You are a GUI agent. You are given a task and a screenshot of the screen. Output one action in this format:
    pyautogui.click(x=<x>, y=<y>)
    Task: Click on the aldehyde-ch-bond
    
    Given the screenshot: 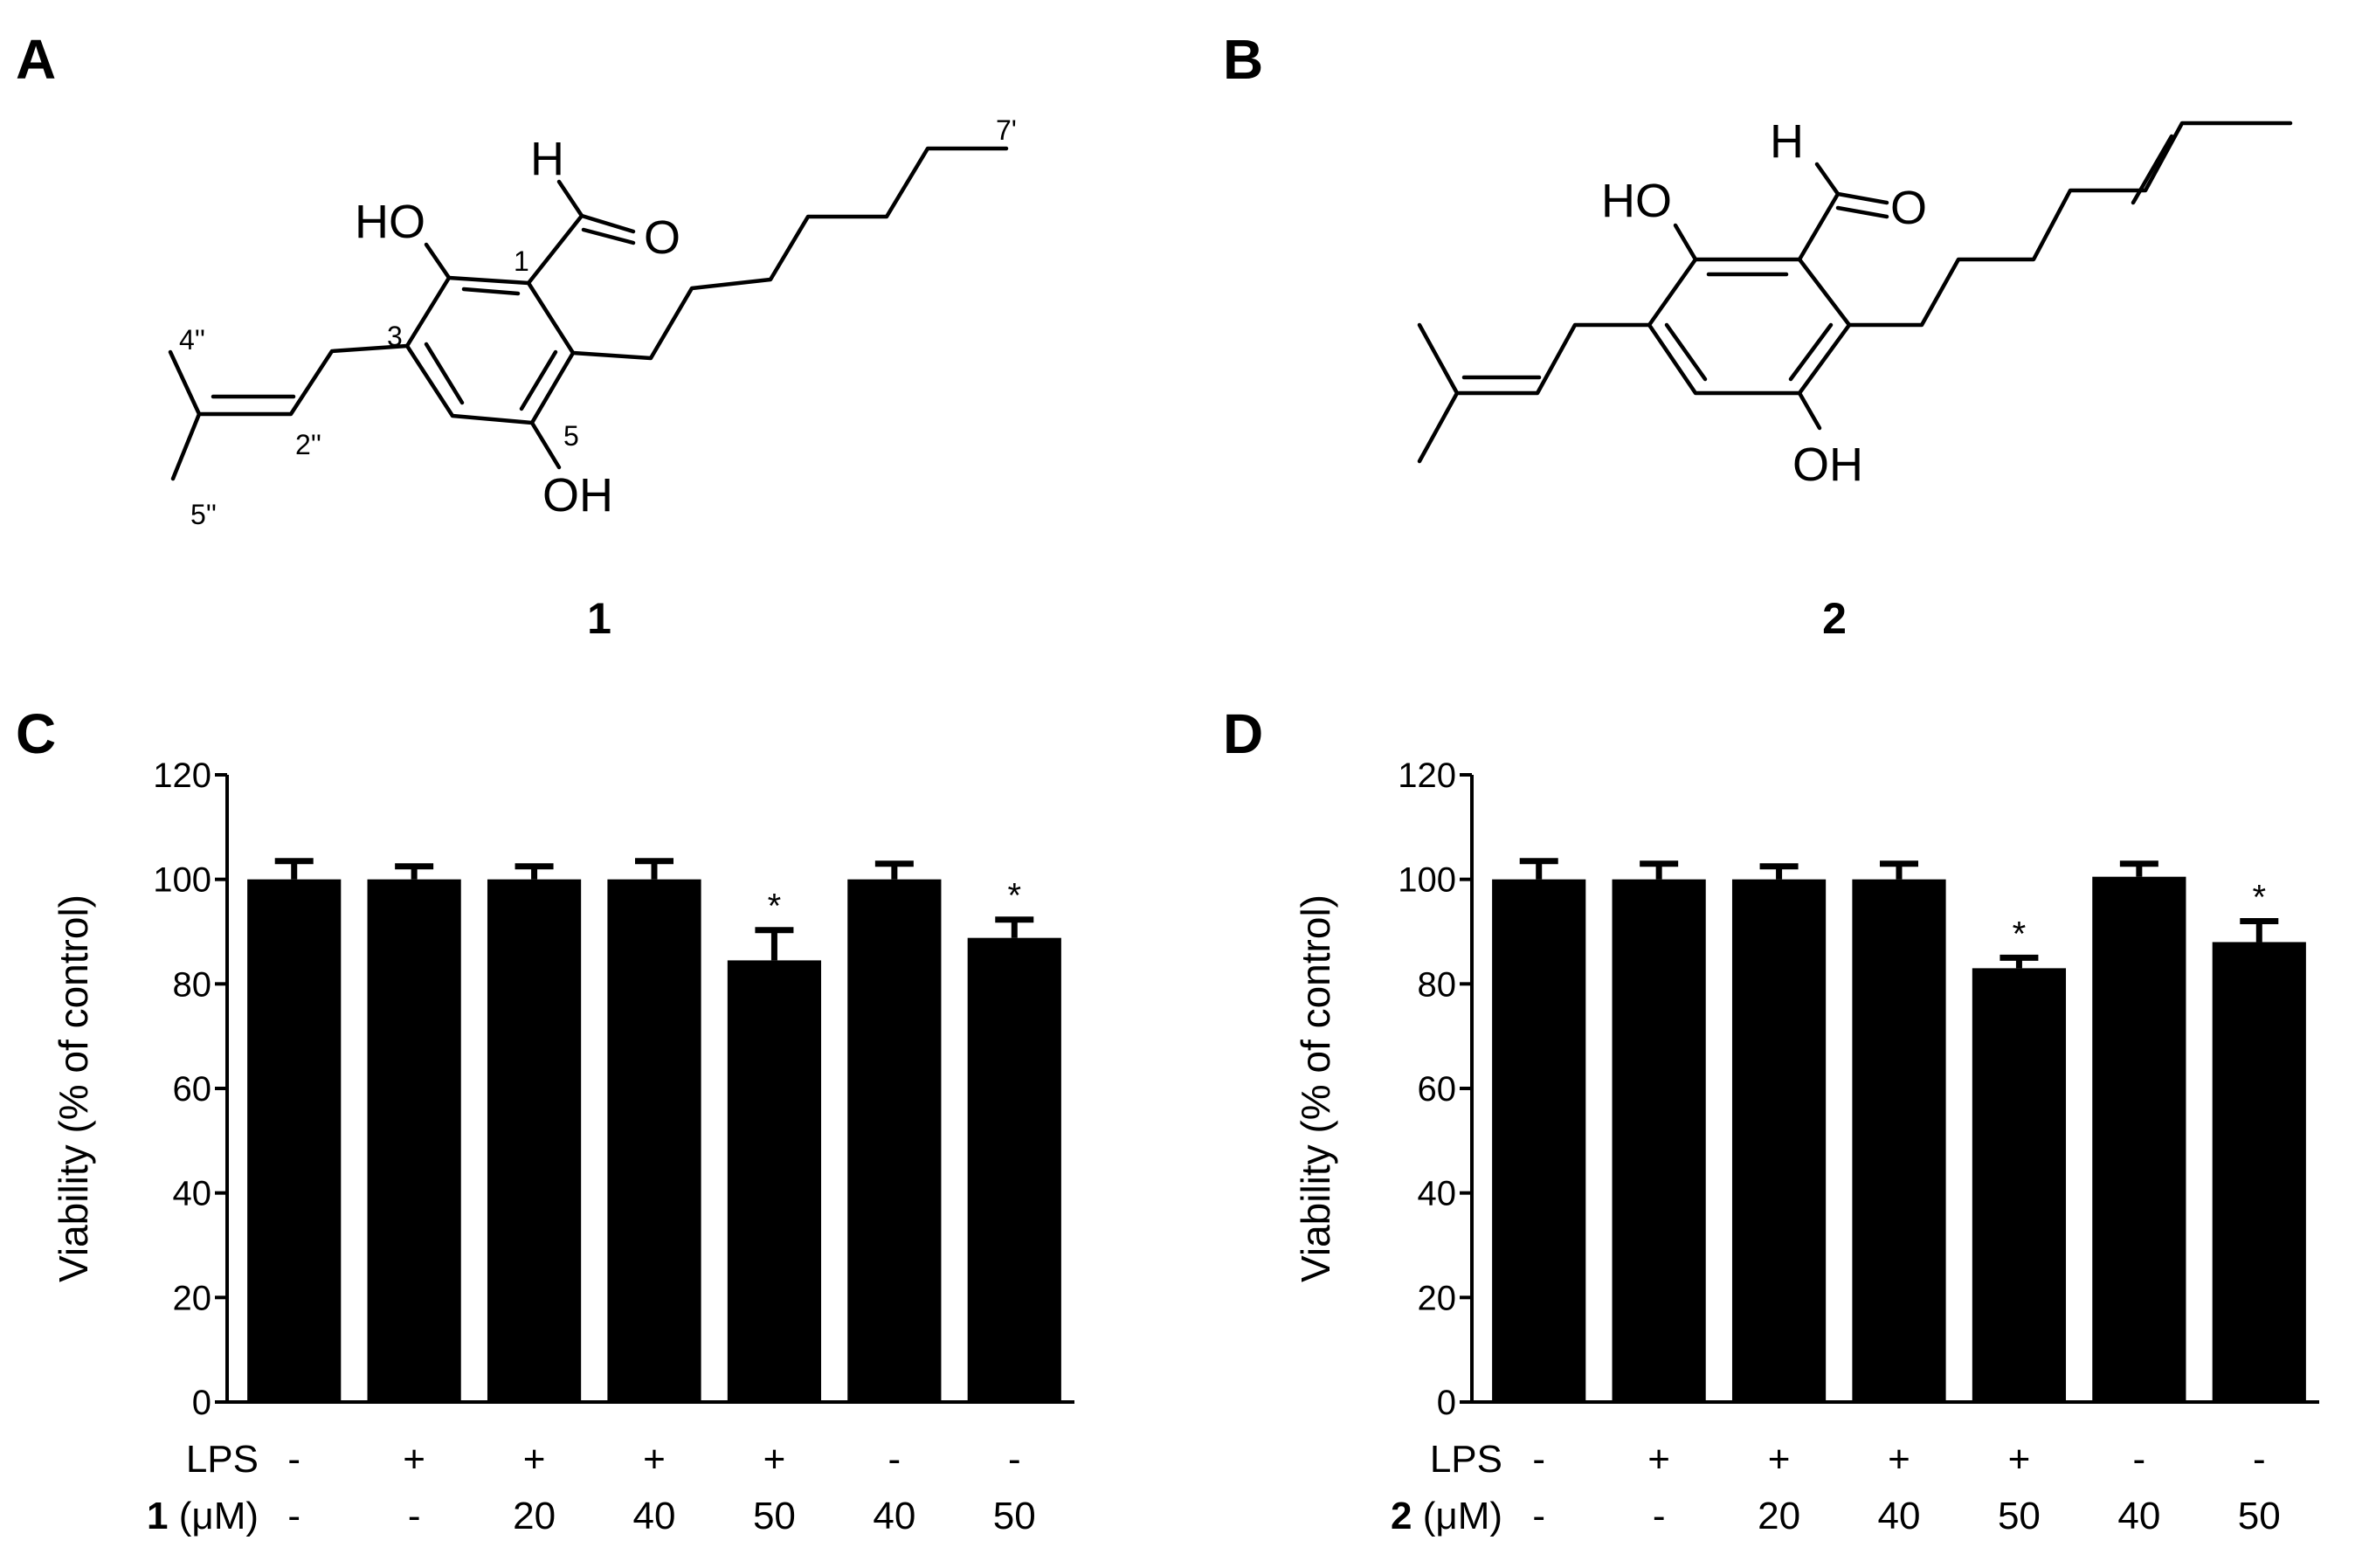 What is the action you would take?
    pyautogui.click(x=555, y=232)
    